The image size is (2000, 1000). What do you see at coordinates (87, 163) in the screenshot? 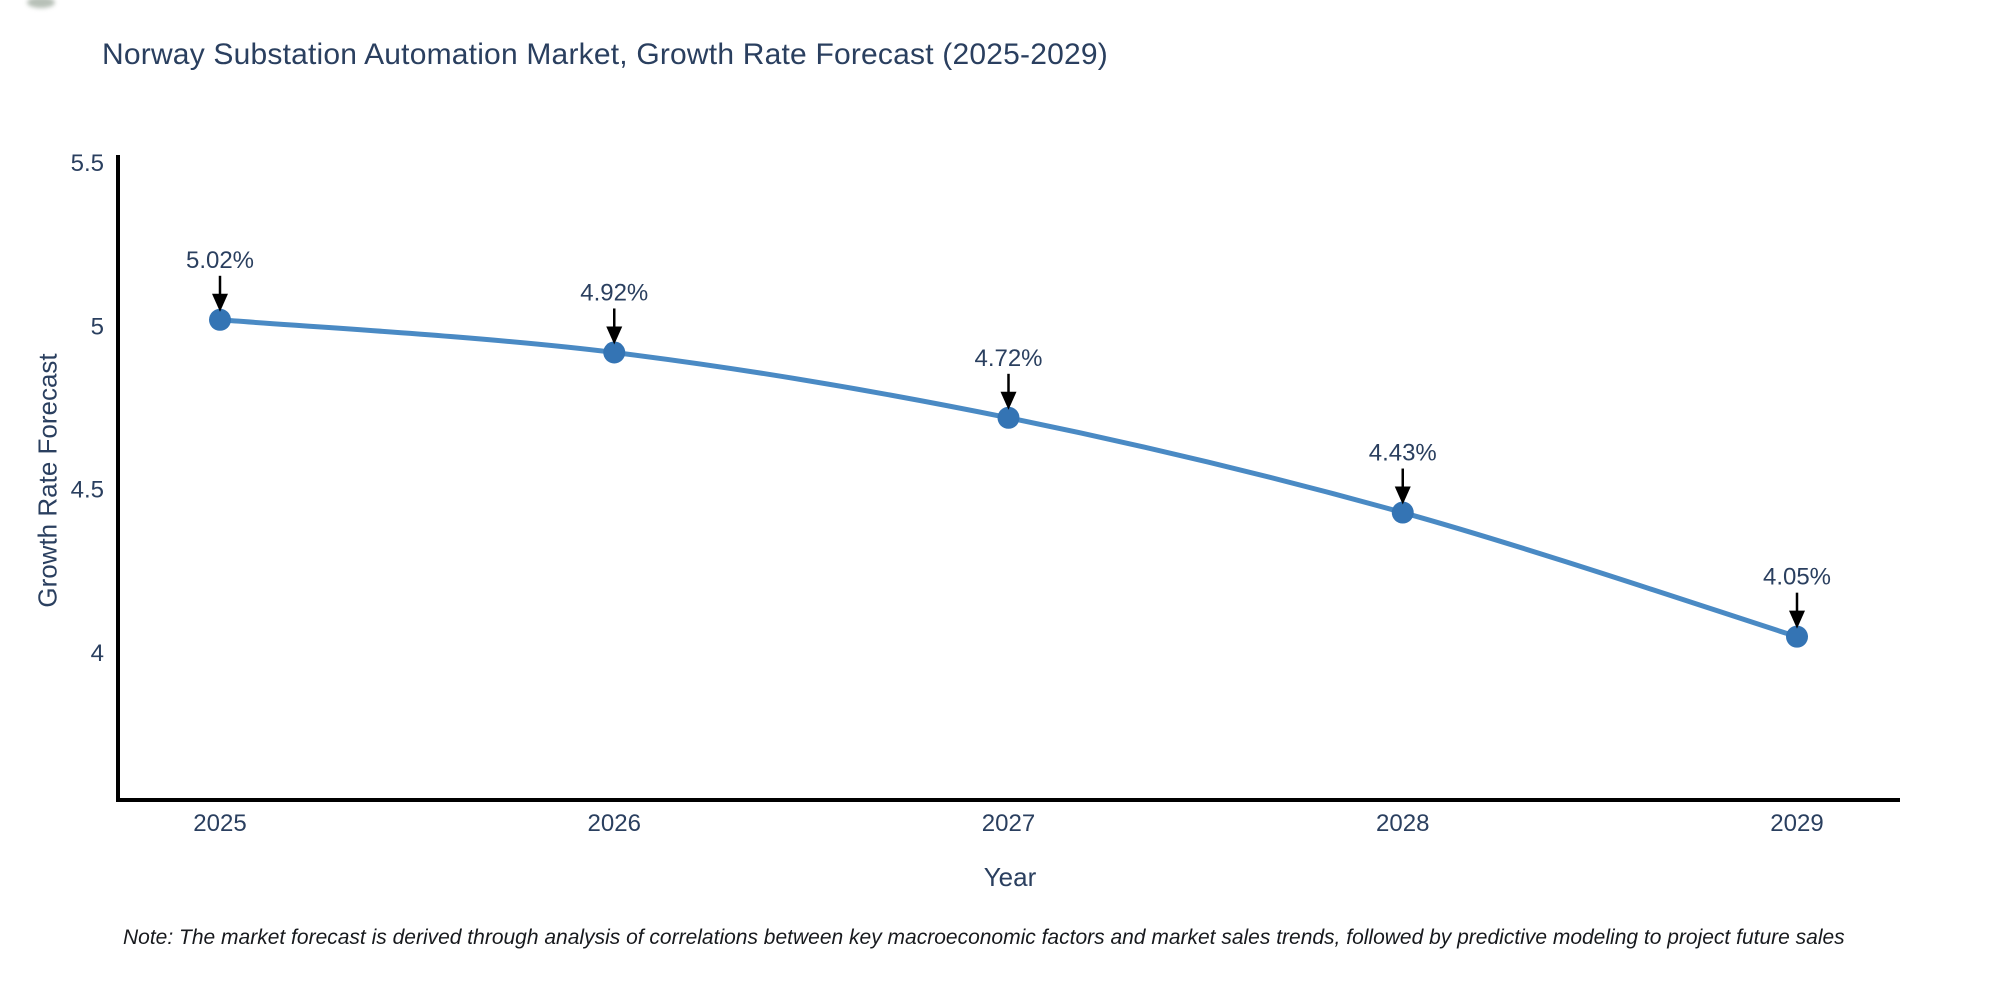
I see `y-tick-label: 5.5` at bounding box center [87, 163].